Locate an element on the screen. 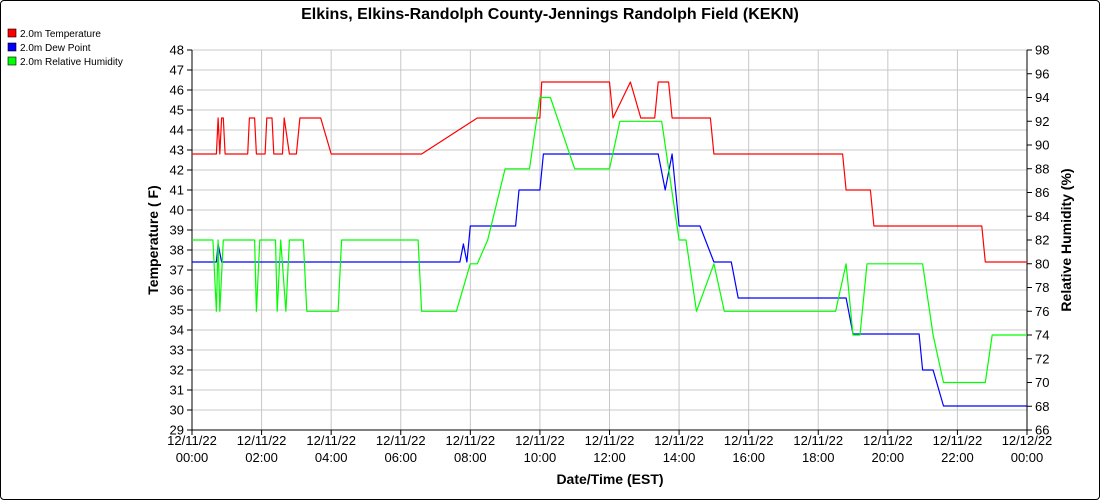  y-tick-label: 40 is located at coordinates (177, 210).